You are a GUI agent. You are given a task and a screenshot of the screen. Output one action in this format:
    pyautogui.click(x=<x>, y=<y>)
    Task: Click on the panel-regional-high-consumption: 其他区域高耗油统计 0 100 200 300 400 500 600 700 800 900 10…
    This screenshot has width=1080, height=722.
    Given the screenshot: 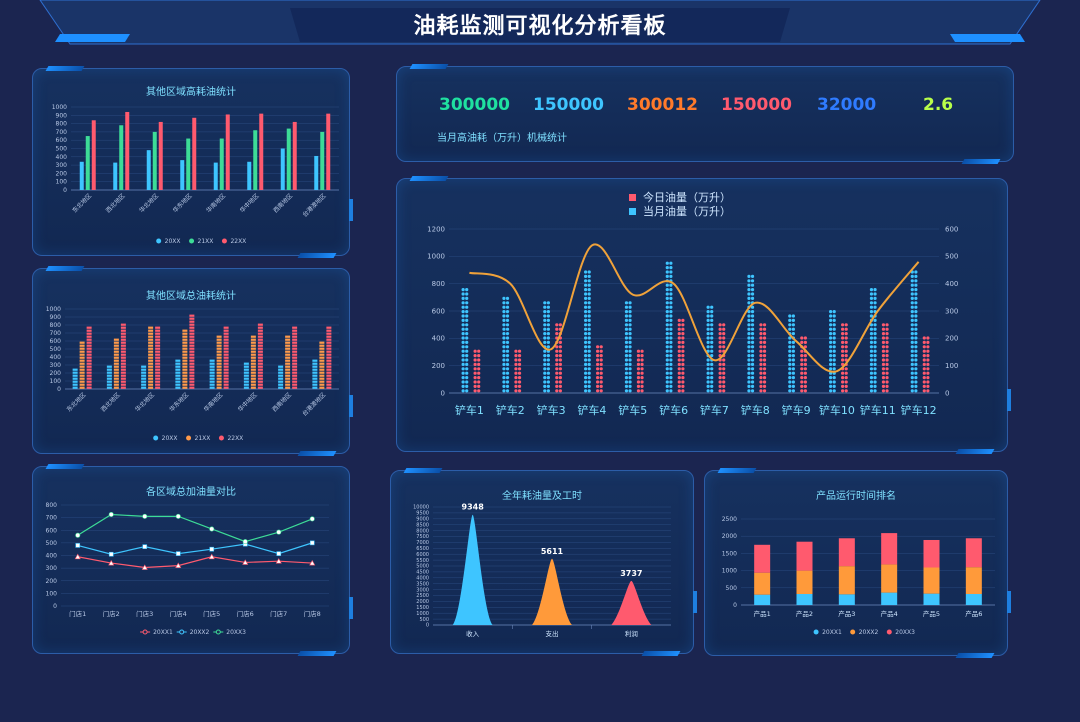 What is the action you would take?
    pyautogui.click(x=192, y=162)
    